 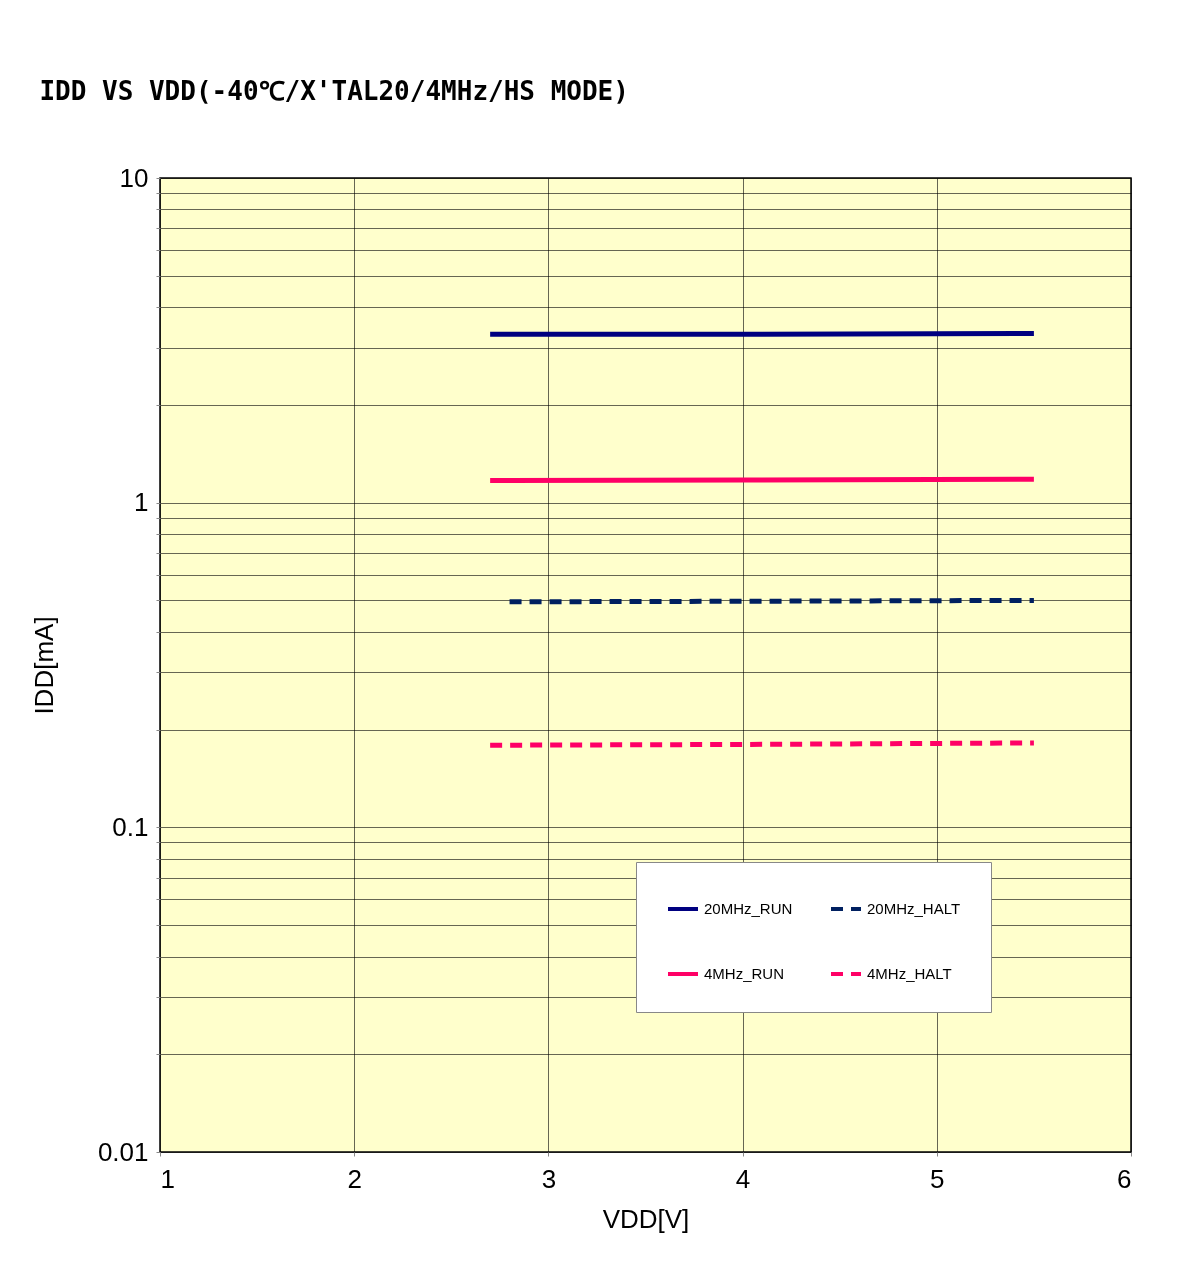 What do you see at coordinates (1124, 1178) in the screenshot?
I see `x-tick-label: 6` at bounding box center [1124, 1178].